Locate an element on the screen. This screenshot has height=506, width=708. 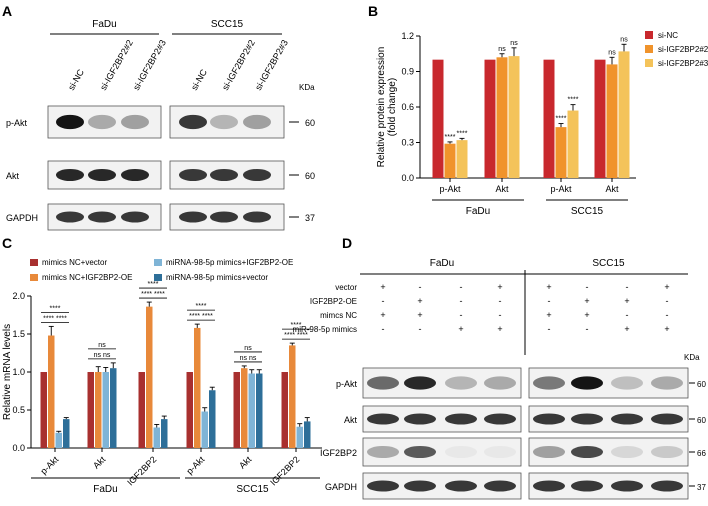
y-axis-label: (fold change) is located at coordinates (392, 107).